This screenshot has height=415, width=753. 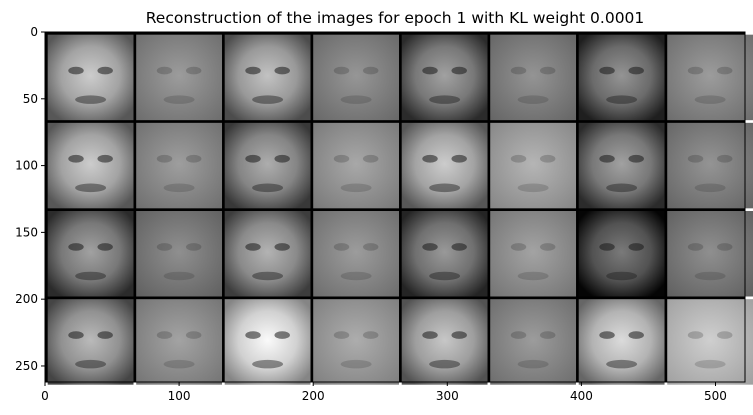 What do you see at coordinates (26, 366) in the screenshot?
I see `y-tick-label: 250` at bounding box center [26, 366].